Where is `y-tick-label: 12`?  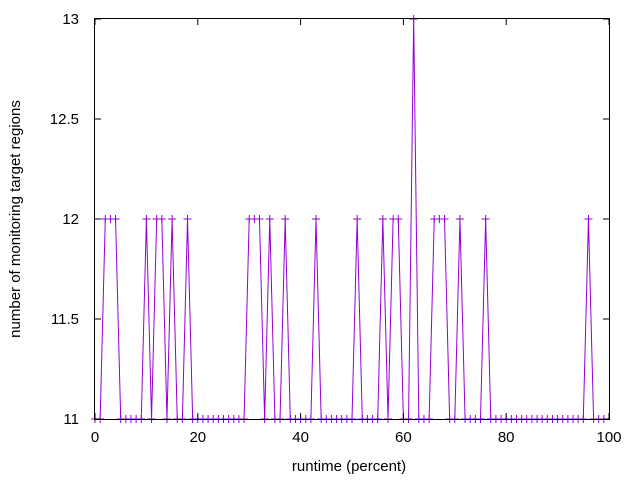
y-tick-label: 12 is located at coordinates (70, 219).